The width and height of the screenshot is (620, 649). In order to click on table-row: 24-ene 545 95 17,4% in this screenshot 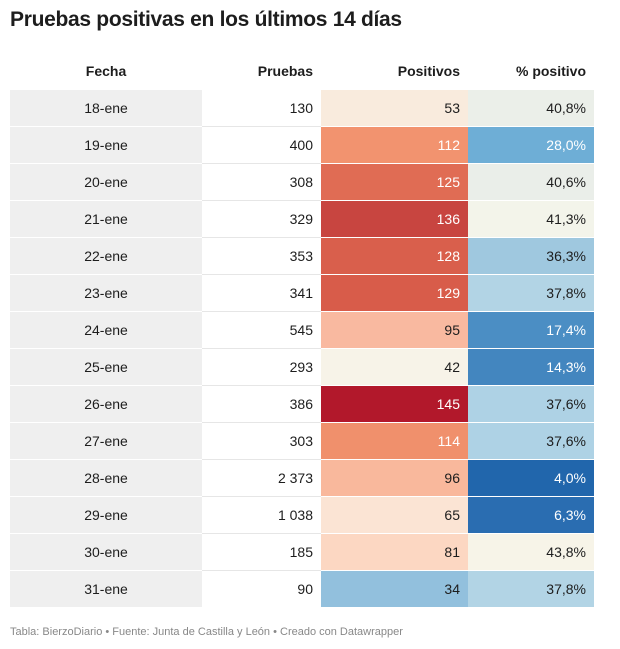, I will do `click(302, 330)`.